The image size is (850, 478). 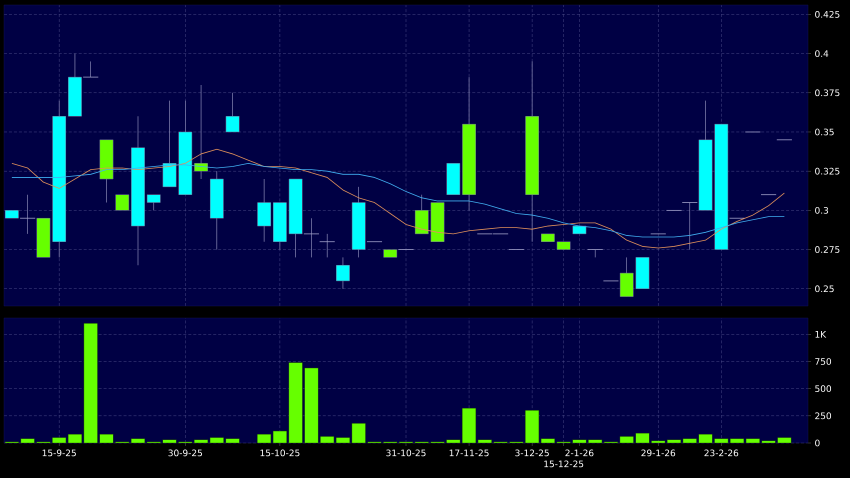 I want to click on x-tick-label: 23-2-26, so click(x=721, y=453).